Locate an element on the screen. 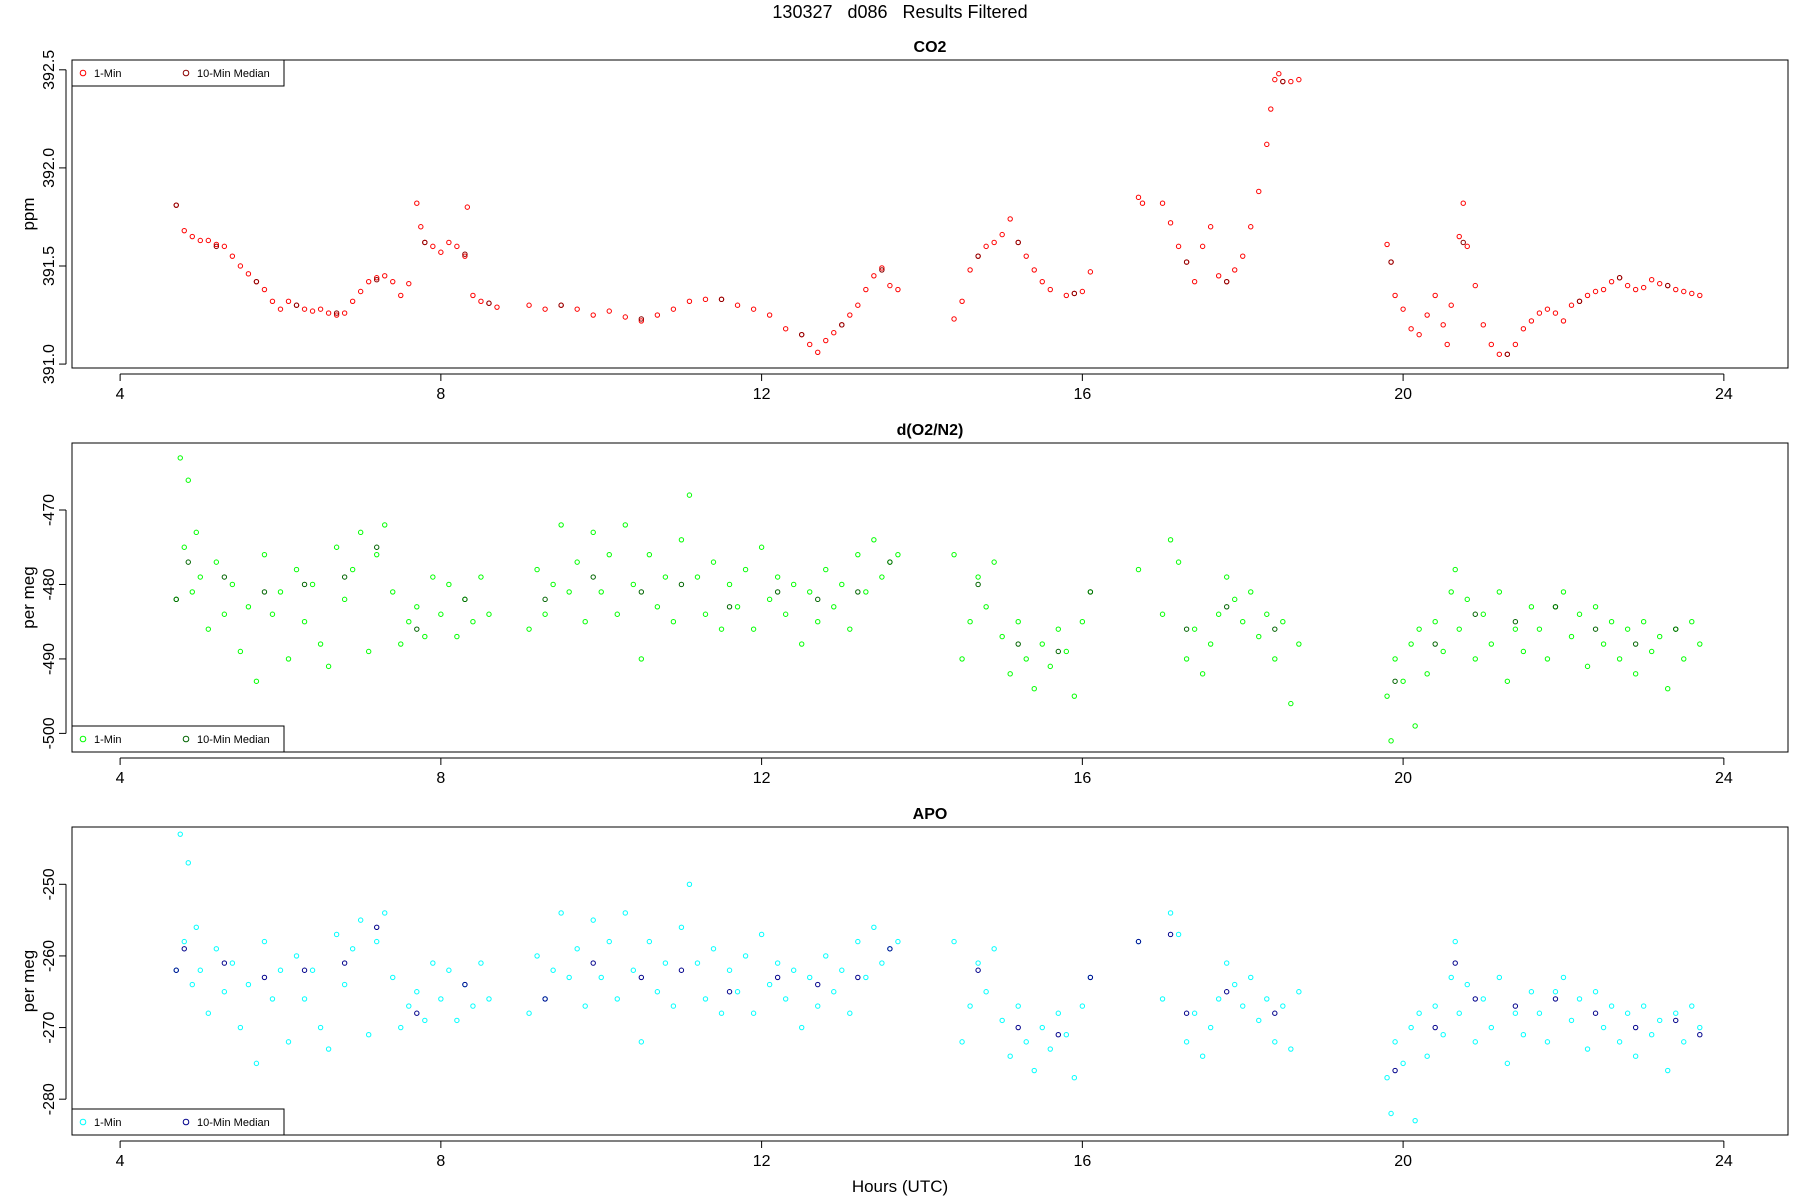 Image resolution: width=1800 pixels, height=1200 pixels. x-tick-label: 16 is located at coordinates (1082, 778).